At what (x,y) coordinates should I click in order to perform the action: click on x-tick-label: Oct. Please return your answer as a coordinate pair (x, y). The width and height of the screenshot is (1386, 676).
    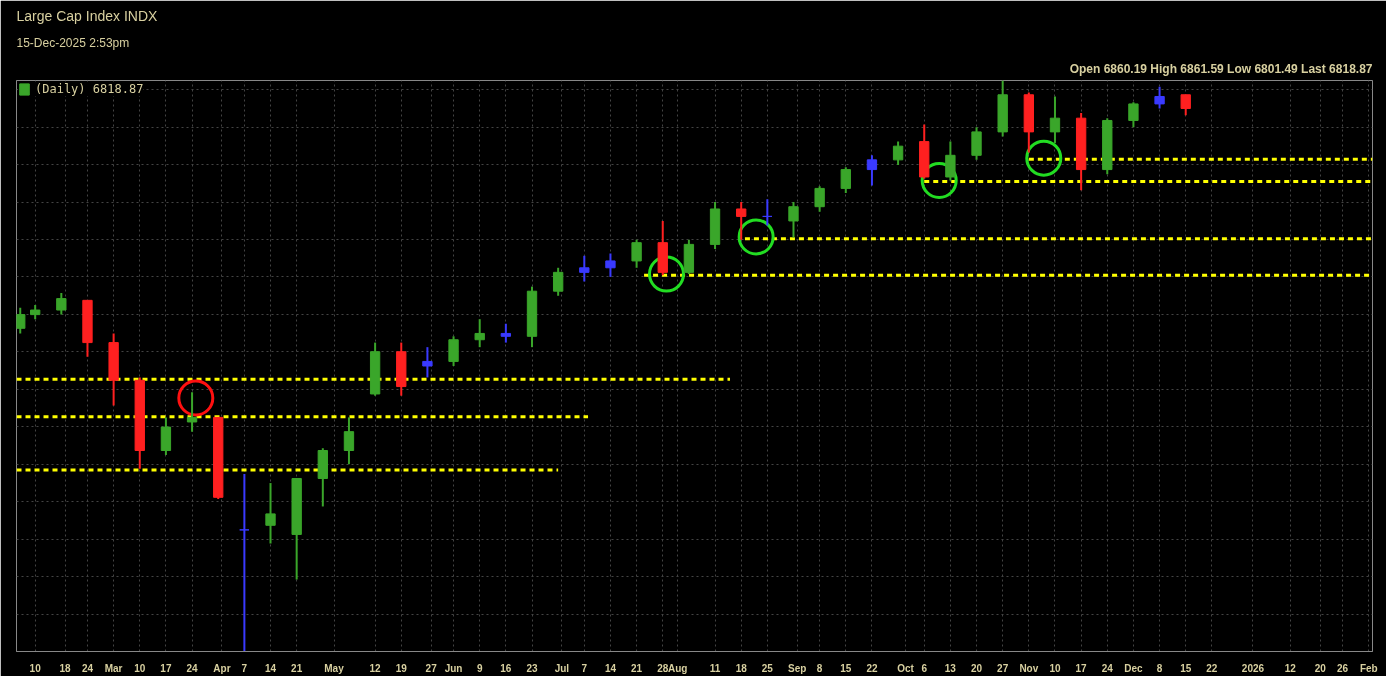
    Looking at the image, I should click on (906, 668).